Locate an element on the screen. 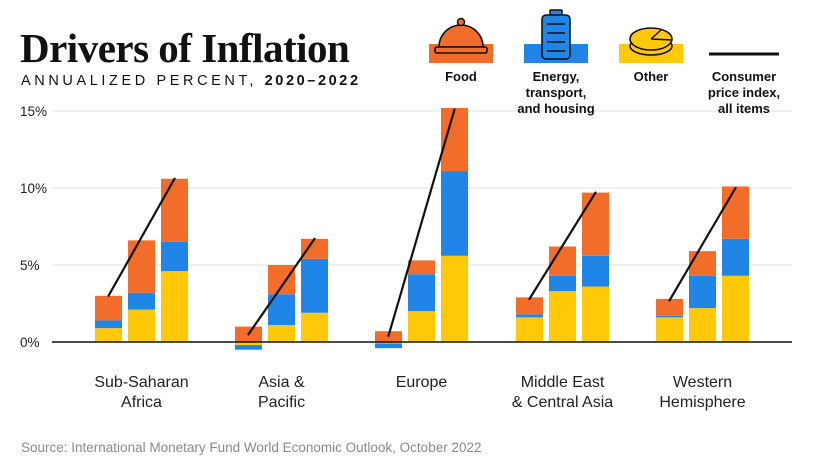 The image size is (820, 467). legend-label-line: Food is located at coordinates (461, 76).